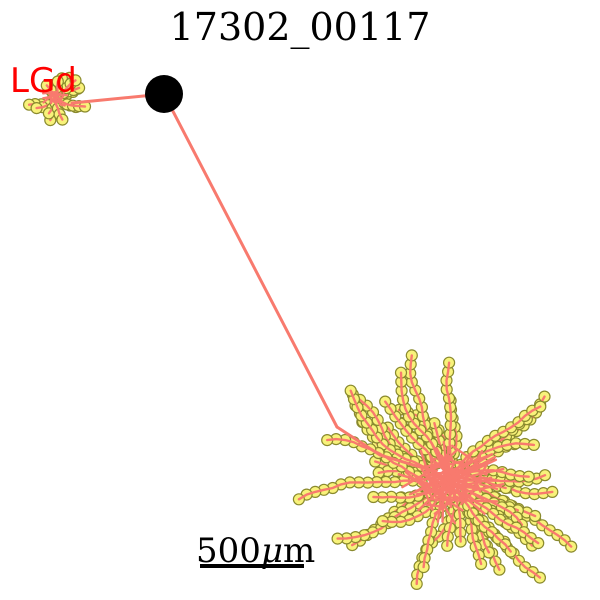  I want to click on scale-bar-unit-prefix: μ, so click(272, 551).